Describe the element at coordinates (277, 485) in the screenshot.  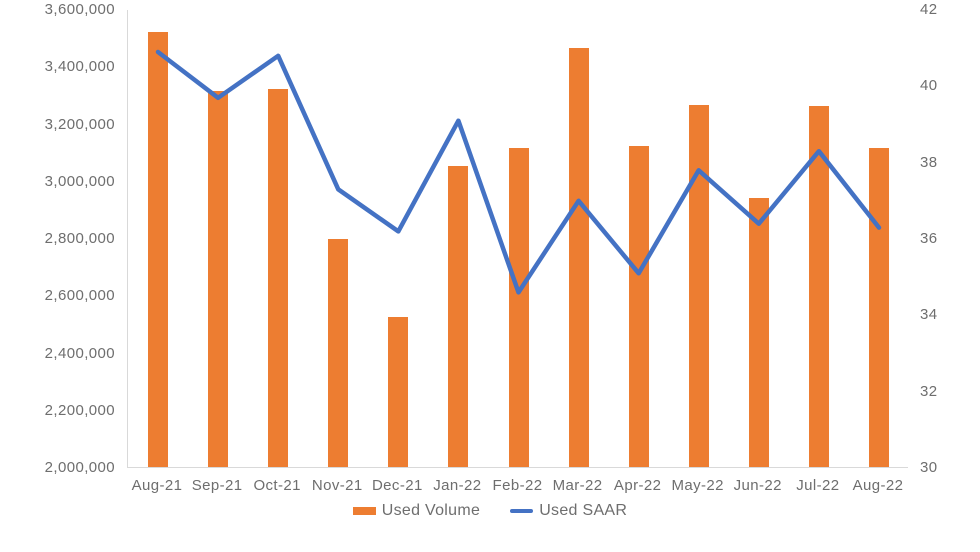
I see `x-axis-label-oct-21: Oct-21` at that location.